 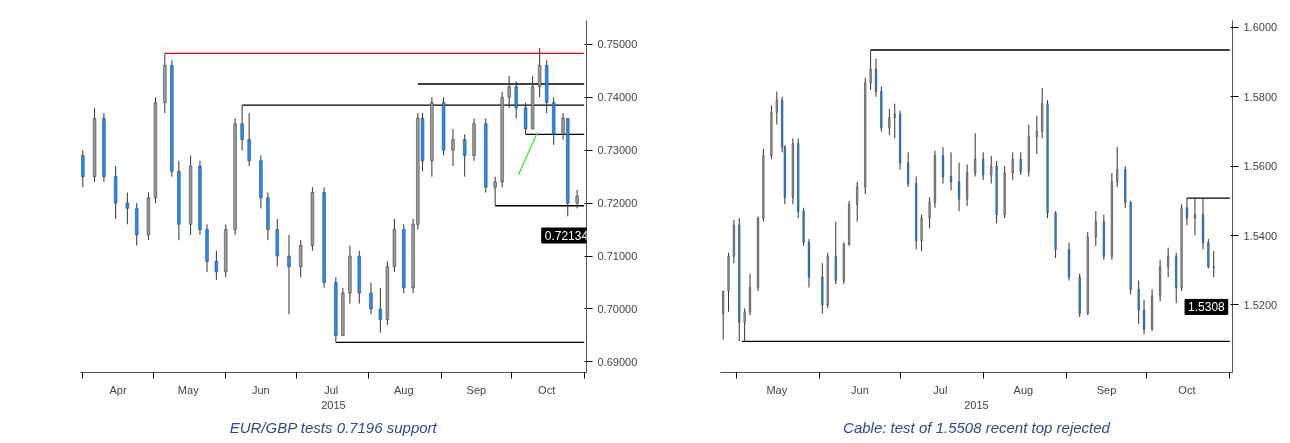 What do you see at coordinates (617, 44) in the screenshot?
I see `y-tick-label: 0.75000` at bounding box center [617, 44].